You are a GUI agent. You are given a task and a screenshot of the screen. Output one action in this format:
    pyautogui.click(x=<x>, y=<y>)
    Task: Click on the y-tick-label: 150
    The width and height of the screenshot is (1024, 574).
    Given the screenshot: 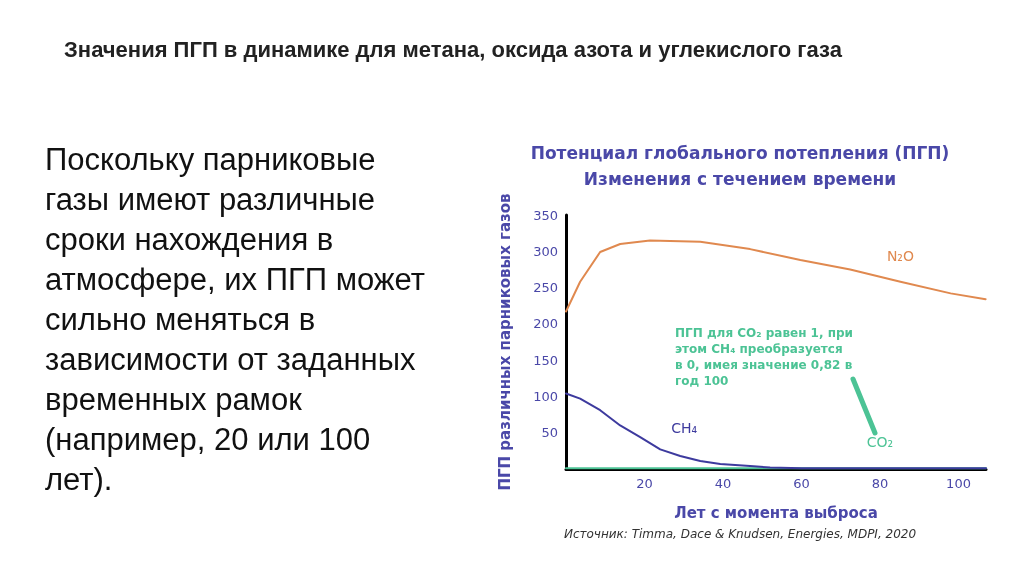 What is the action you would take?
    pyautogui.click(x=545, y=360)
    